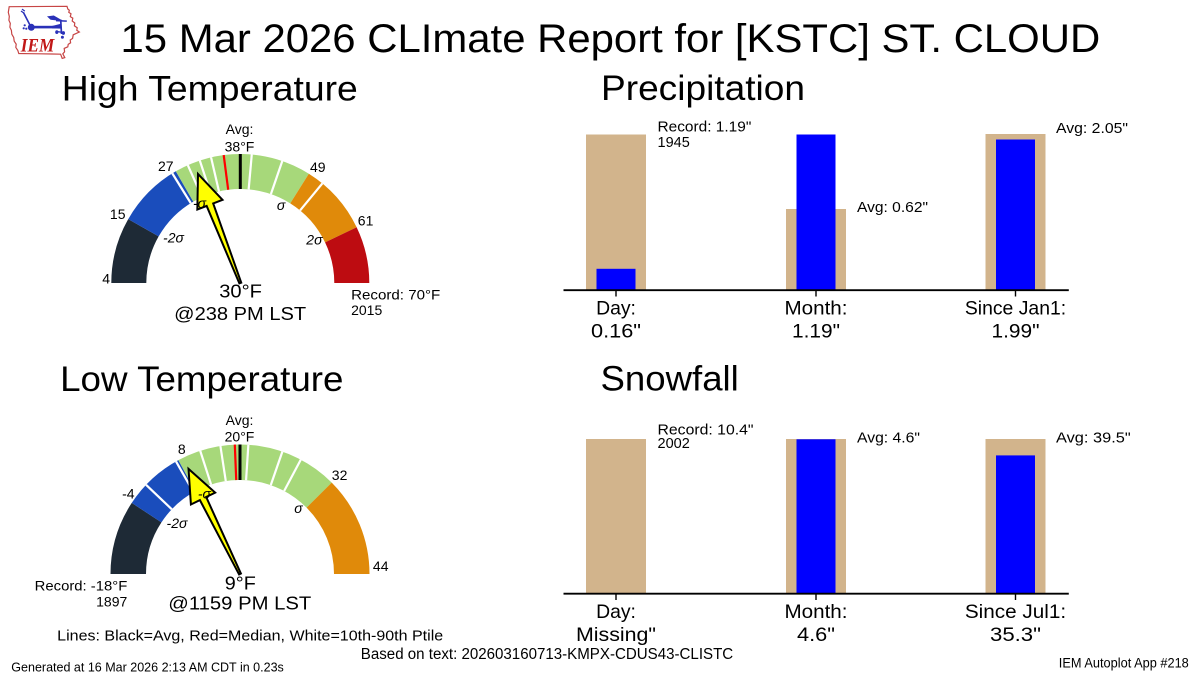  I want to click on svg-text: Record: 1.19", so click(705, 127).